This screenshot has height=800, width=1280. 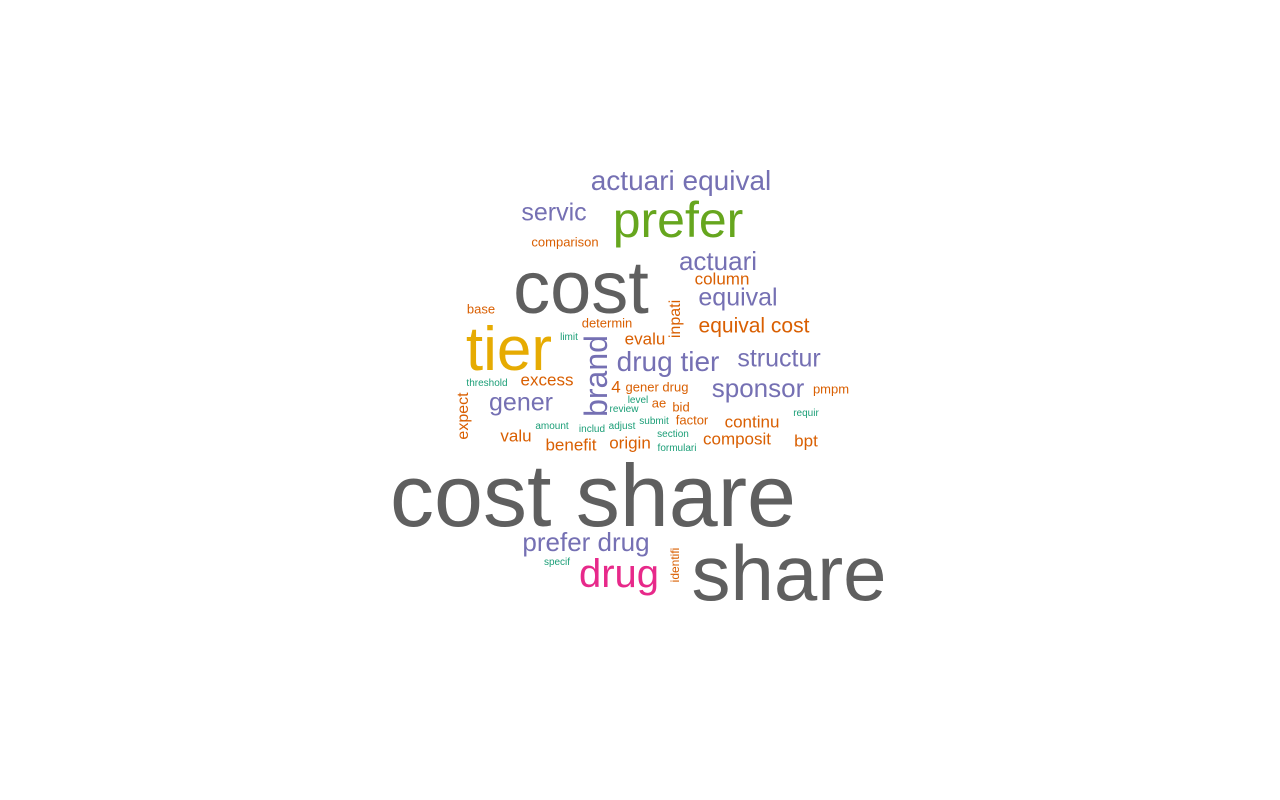 What do you see at coordinates (675, 319) in the screenshot?
I see `word-inpati: inpati` at bounding box center [675, 319].